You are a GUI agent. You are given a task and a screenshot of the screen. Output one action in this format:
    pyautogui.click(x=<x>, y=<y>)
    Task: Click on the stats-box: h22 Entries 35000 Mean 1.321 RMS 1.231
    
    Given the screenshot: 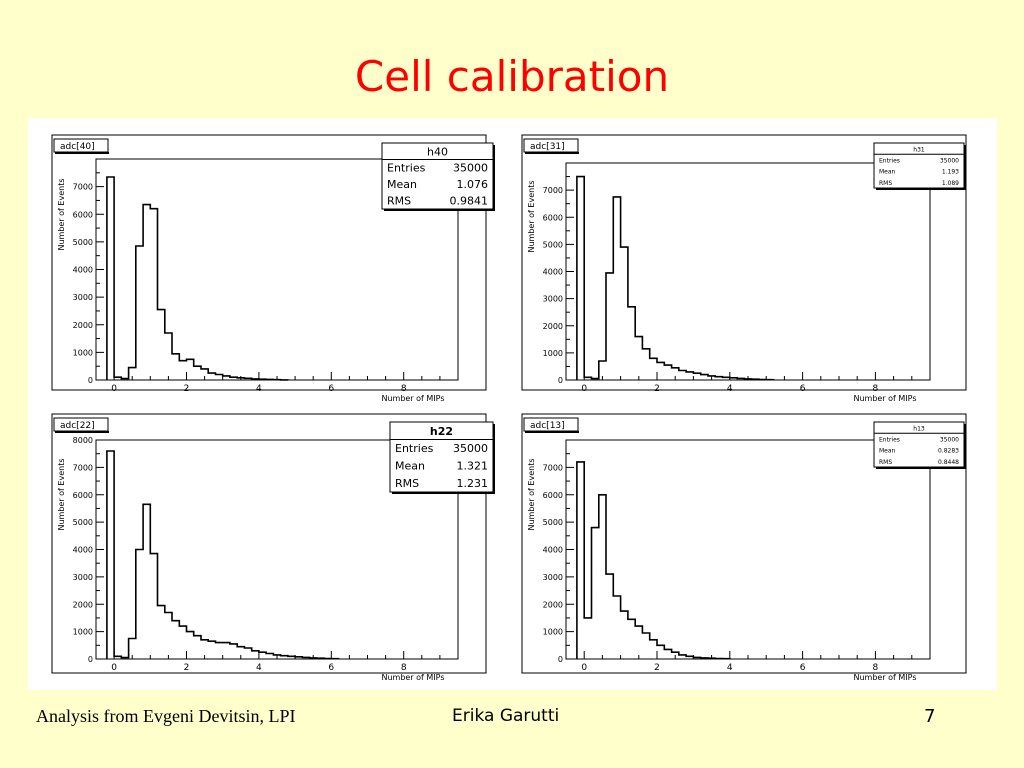 What is the action you would take?
    pyautogui.click(x=442, y=457)
    